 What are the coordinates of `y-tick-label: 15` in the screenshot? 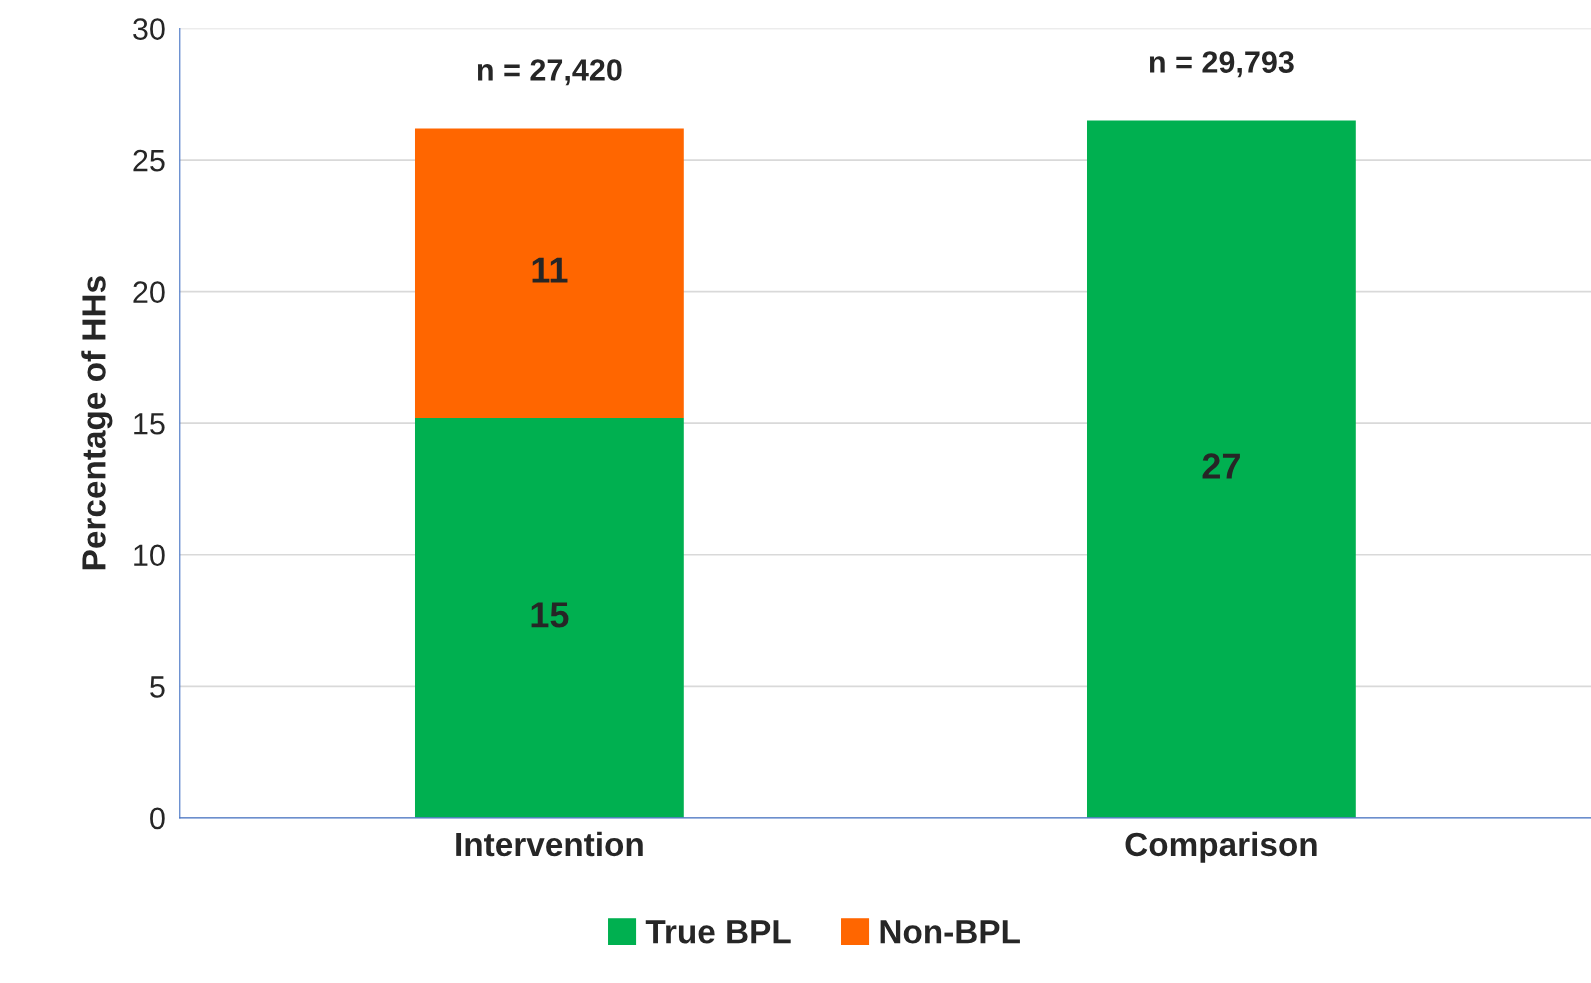 It's located at (149, 424).